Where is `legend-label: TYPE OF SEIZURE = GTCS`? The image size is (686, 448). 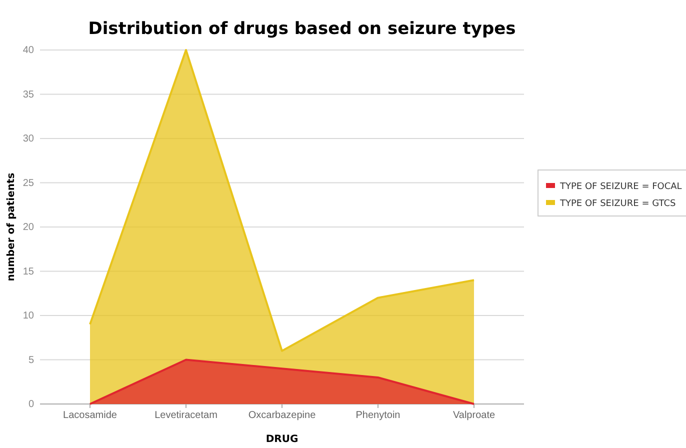 legend-label: TYPE OF SEIZURE = GTCS is located at coordinates (617, 204).